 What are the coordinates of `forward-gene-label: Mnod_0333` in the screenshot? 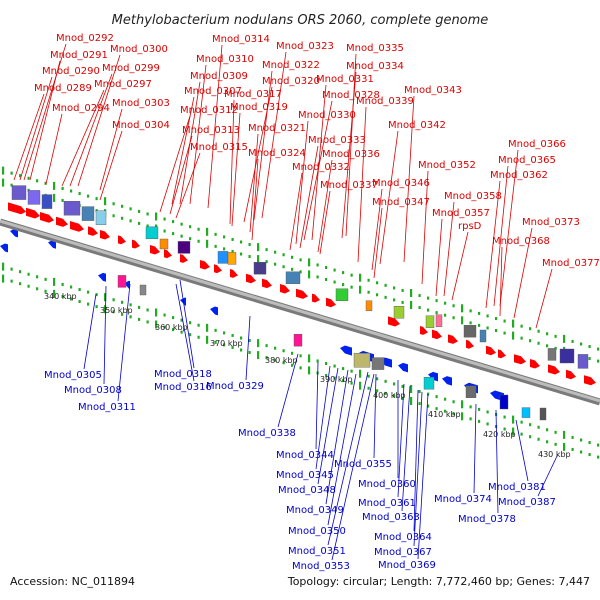 It's located at (337, 140).